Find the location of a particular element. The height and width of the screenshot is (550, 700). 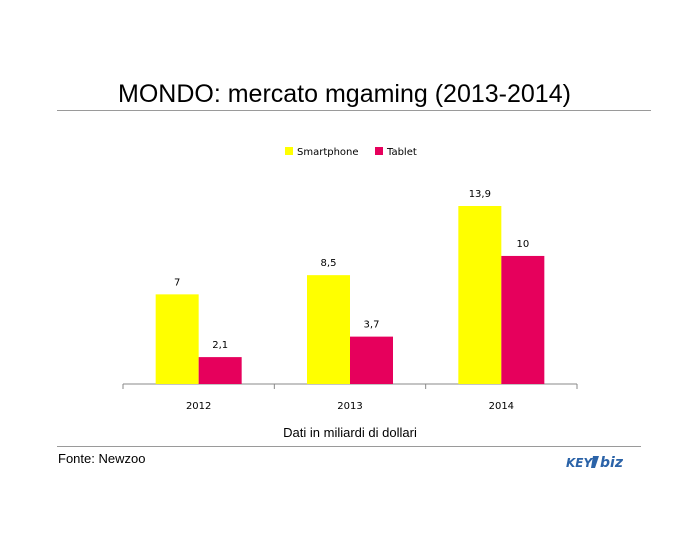

x-tick-label-2013: 2013 is located at coordinates (349, 406).